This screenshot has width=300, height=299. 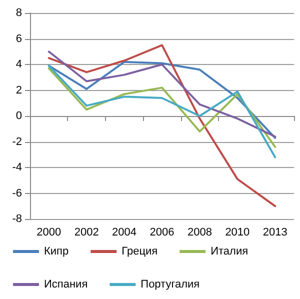 What do you see at coordinates (162, 232) in the screenshot?
I see `x-tick-label: 2006` at bounding box center [162, 232].